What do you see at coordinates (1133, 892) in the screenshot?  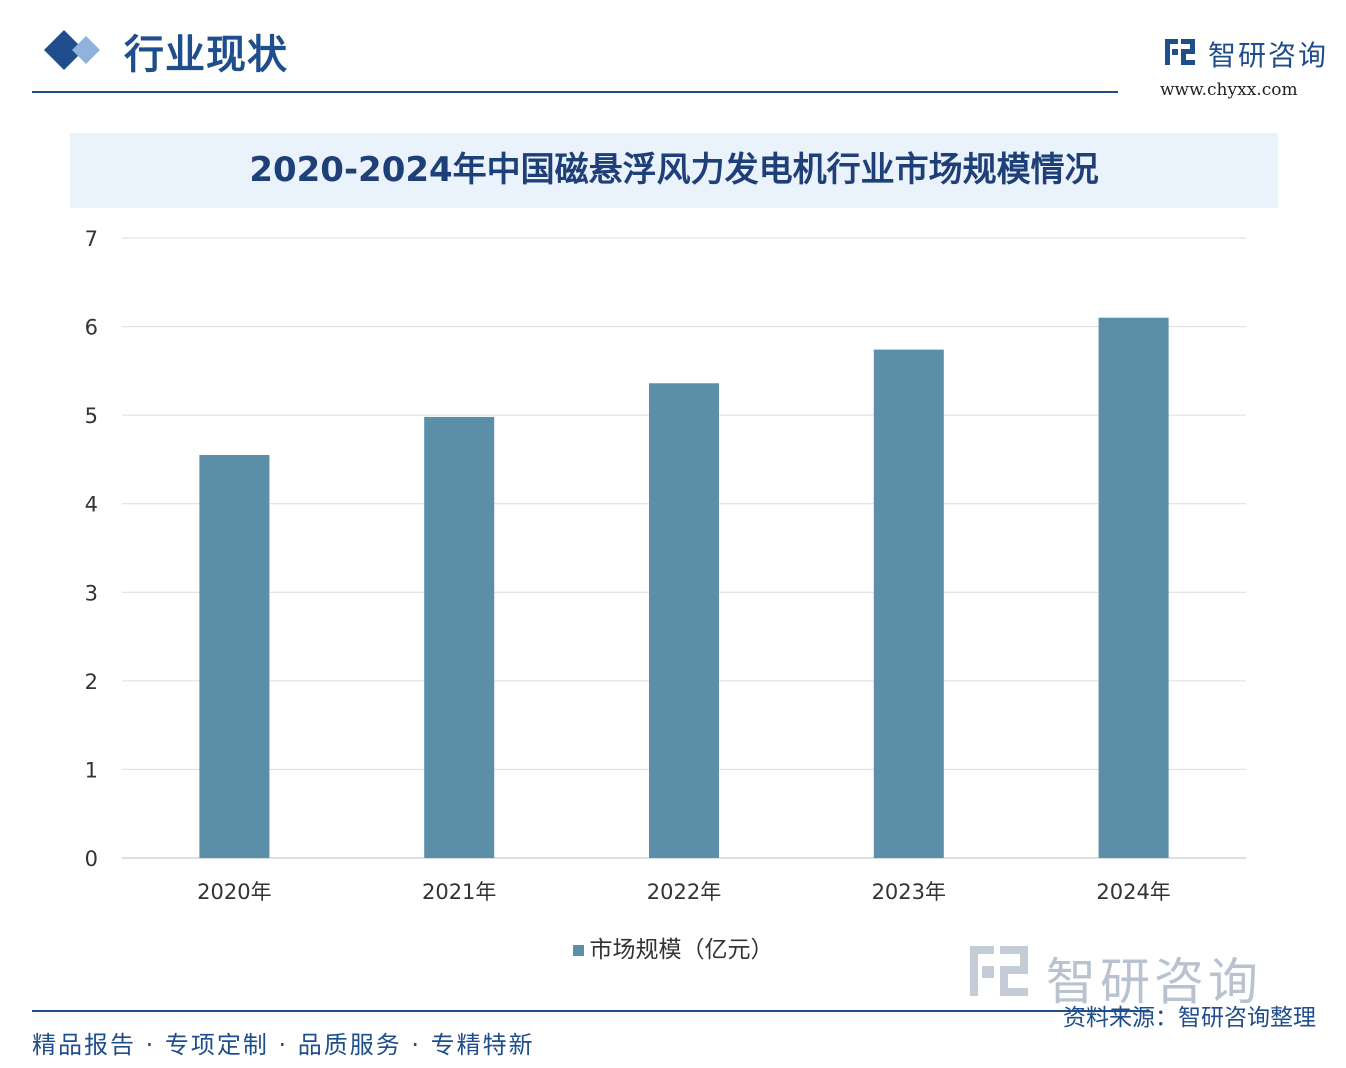 I see `x-tick-label: 2024年` at bounding box center [1133, 892].